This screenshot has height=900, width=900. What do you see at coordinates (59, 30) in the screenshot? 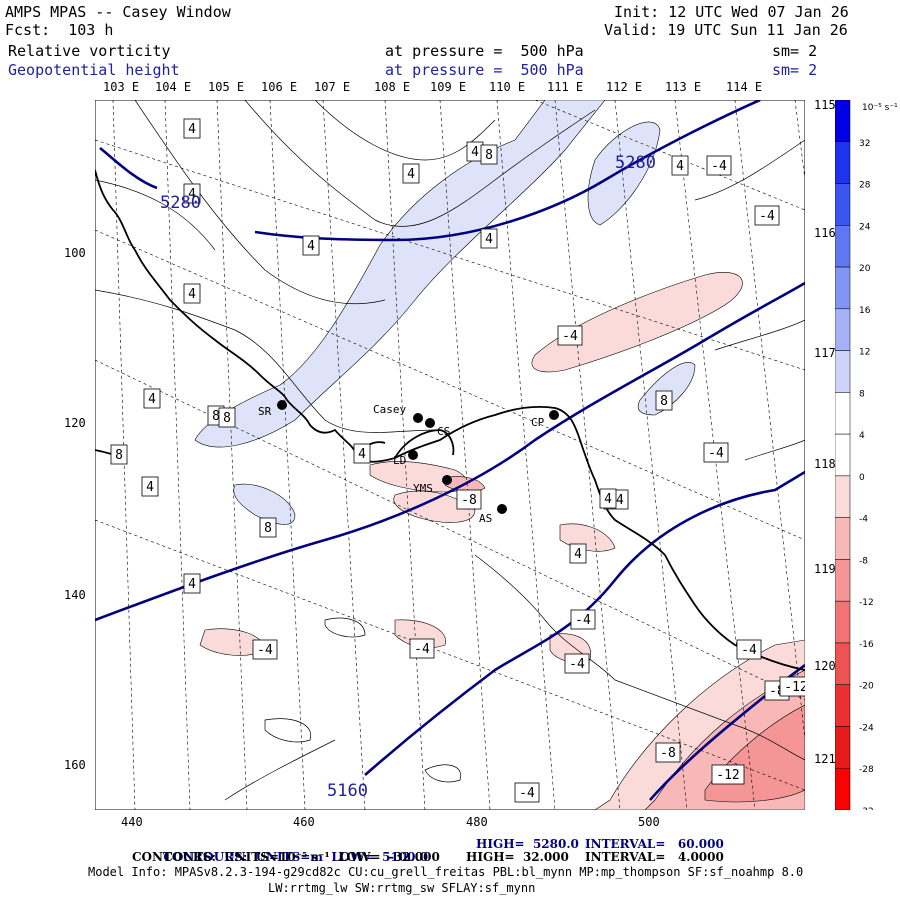
I see `forecast-hour: Fcst: 103 h` at bounding box center [59, 30].